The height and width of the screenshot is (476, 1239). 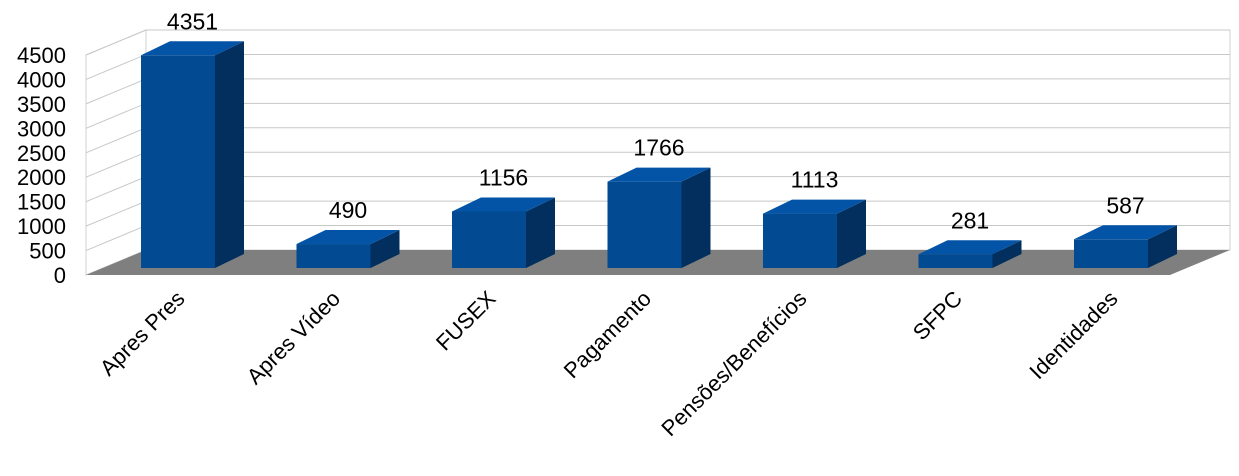 What do you see at coordinates (503, 177) in the screenshot?
I see `data-label: 1156` at bounding box center [503, 177].